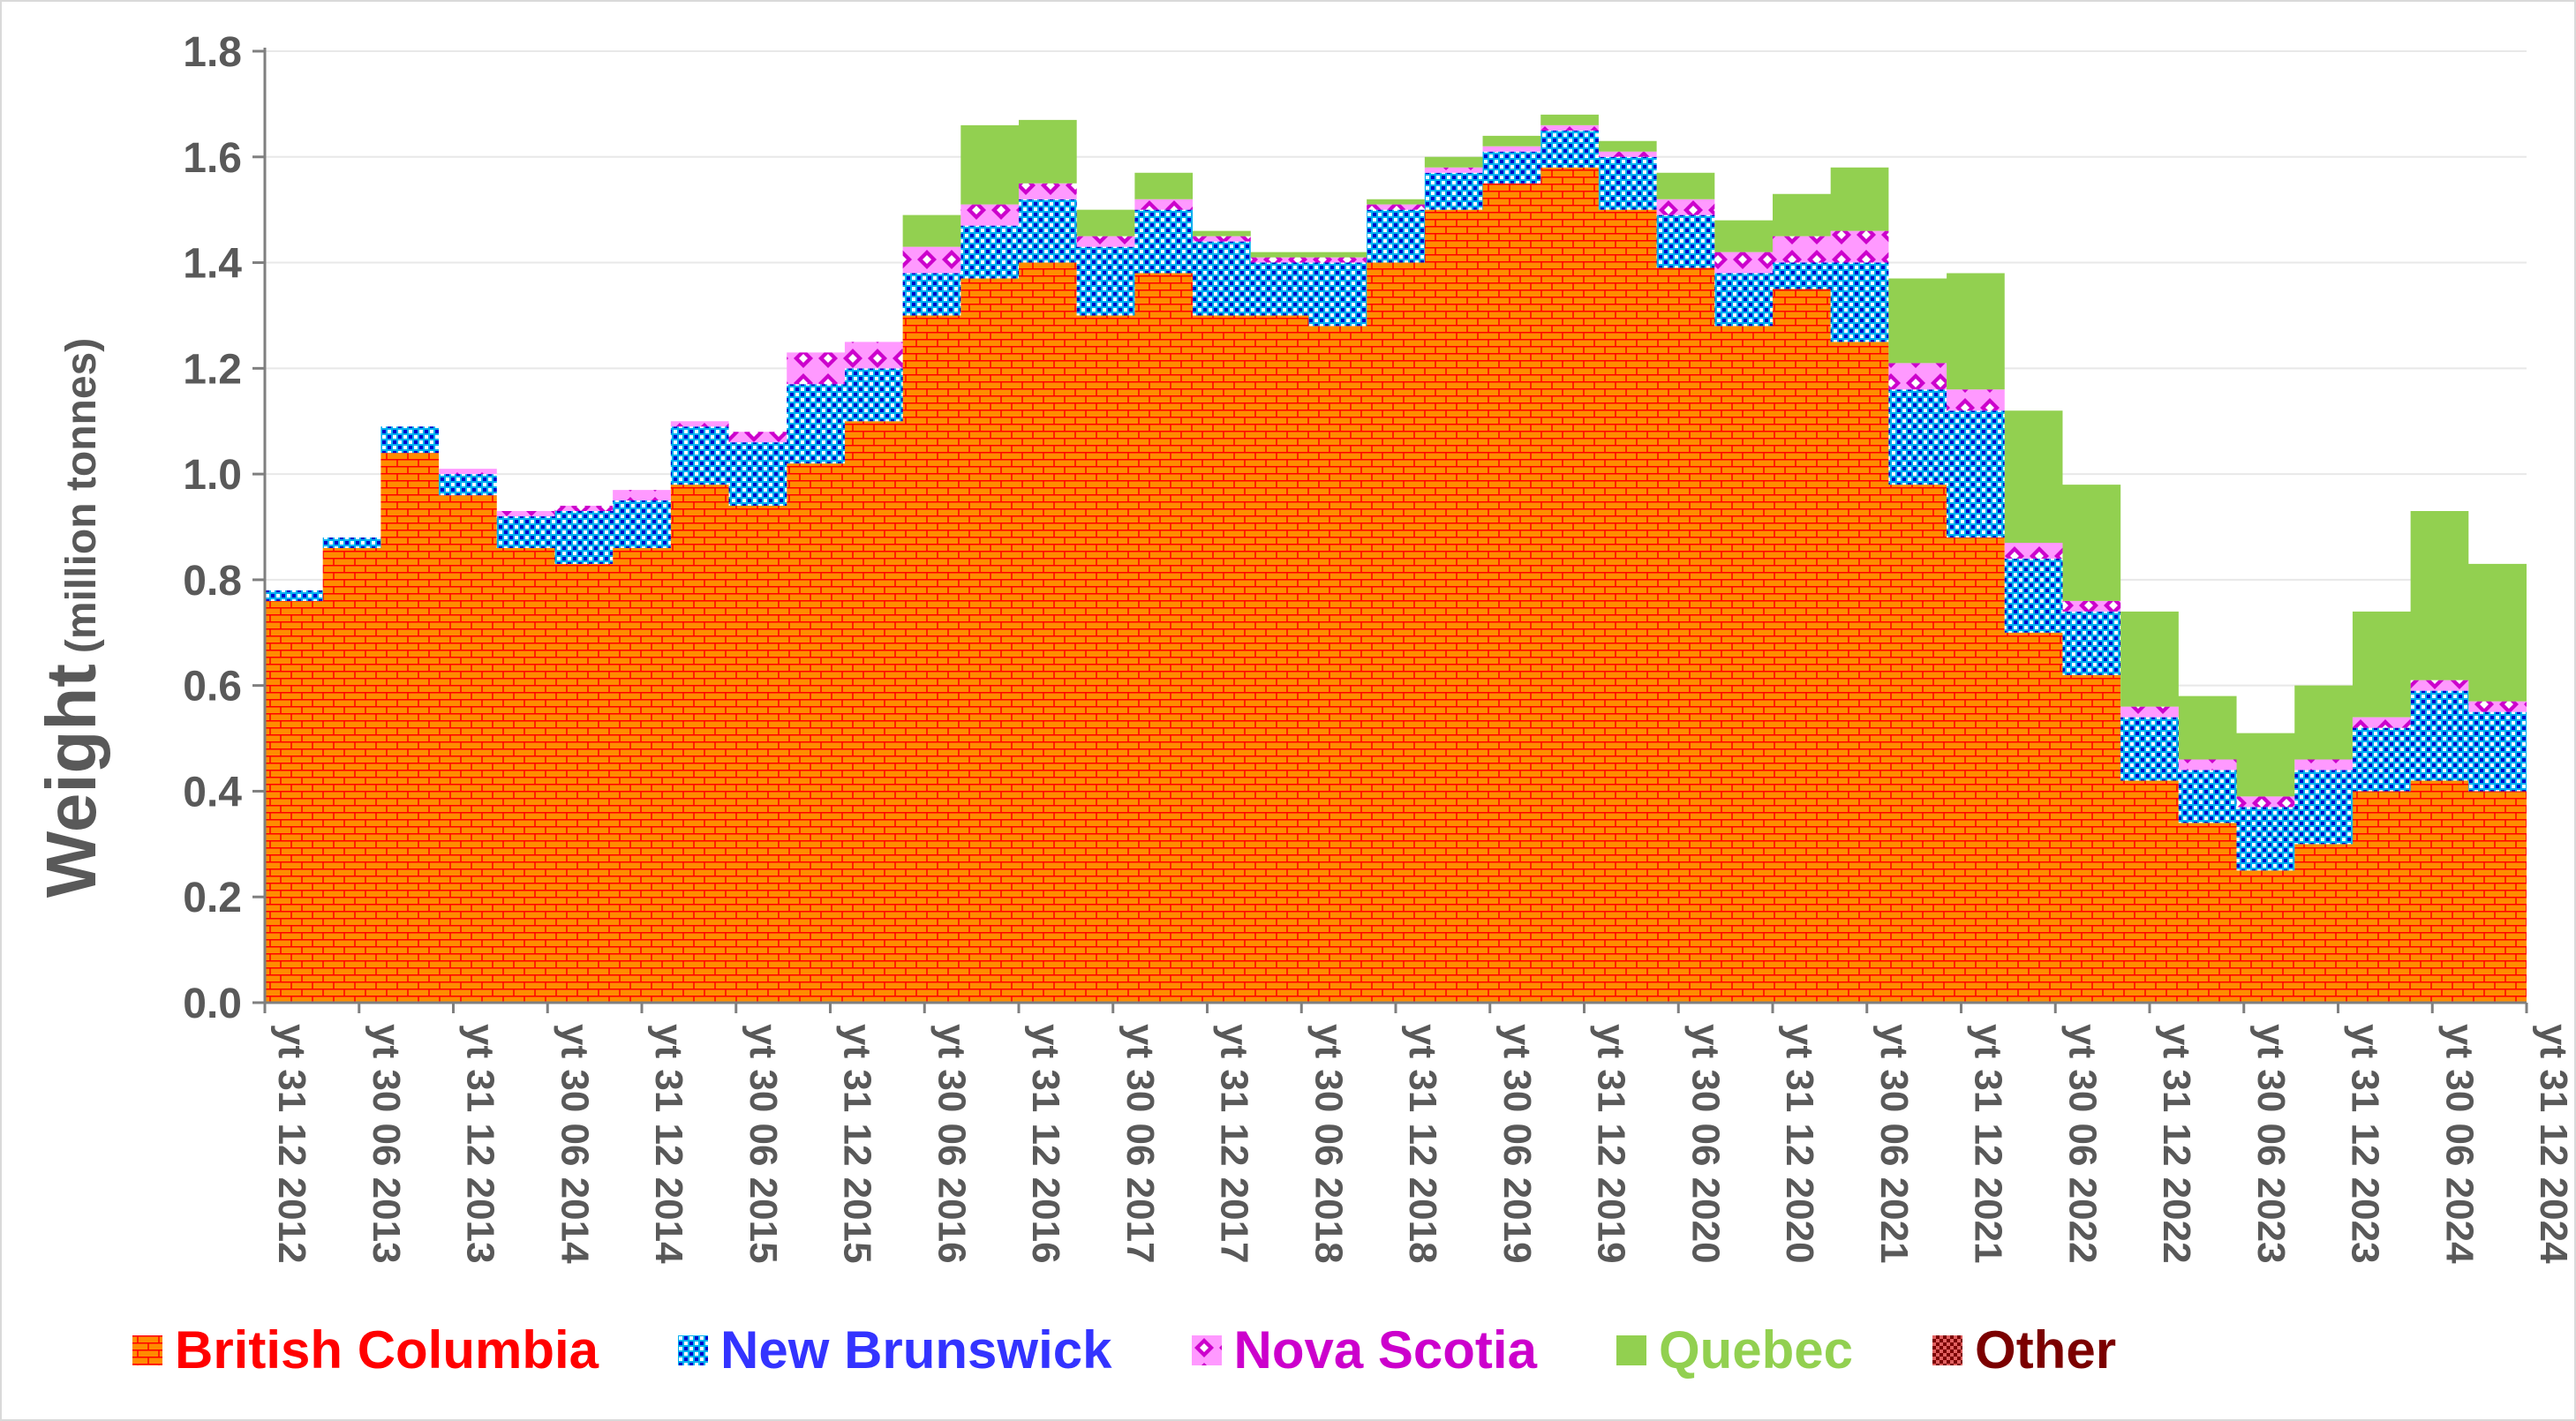  I want to click on x-tick-label: yt 31 12 2016, so click(1045, 1144).